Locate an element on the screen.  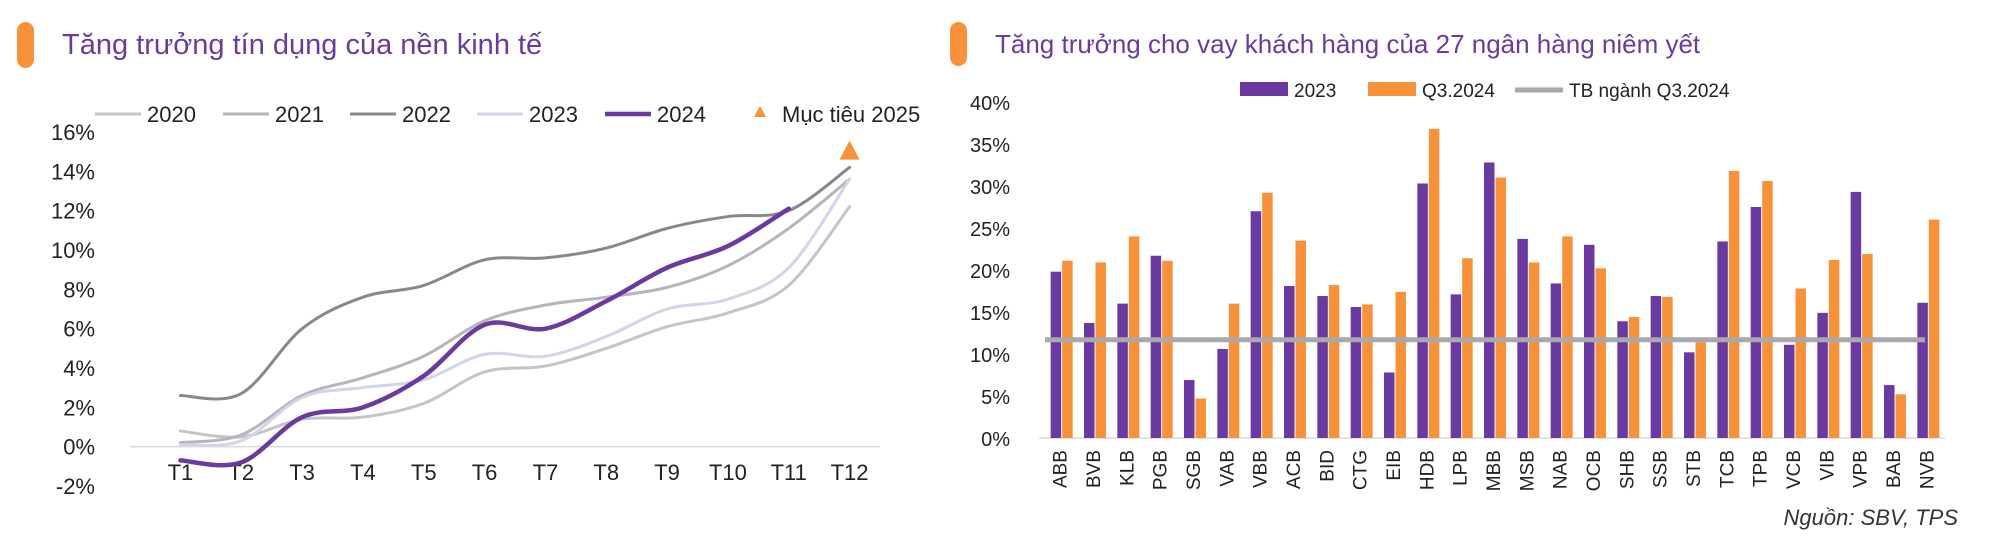
x-tick-label: SGB is located at coordinates (1194, 470).